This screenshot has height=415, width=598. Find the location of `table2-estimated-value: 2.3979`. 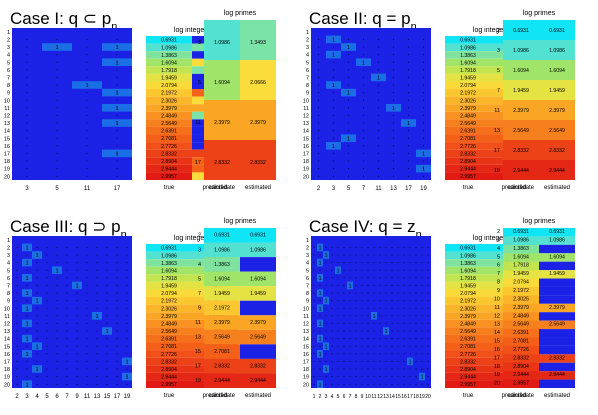

table2-estimated-value: 2.3979 is located at coordinates (557, 308).